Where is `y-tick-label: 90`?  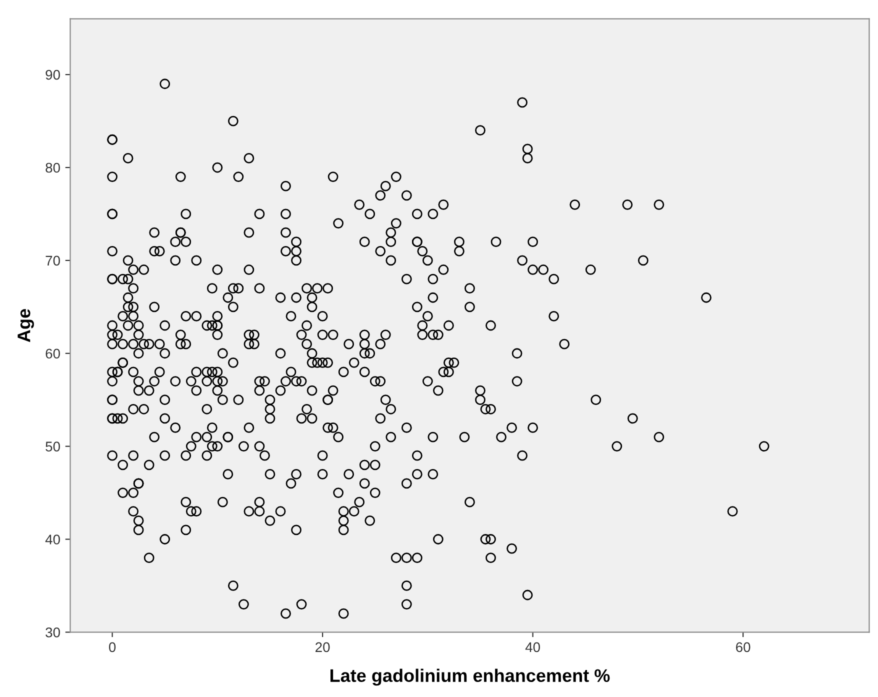
y-tick-label: 90 is located at coordinates (53, 75).